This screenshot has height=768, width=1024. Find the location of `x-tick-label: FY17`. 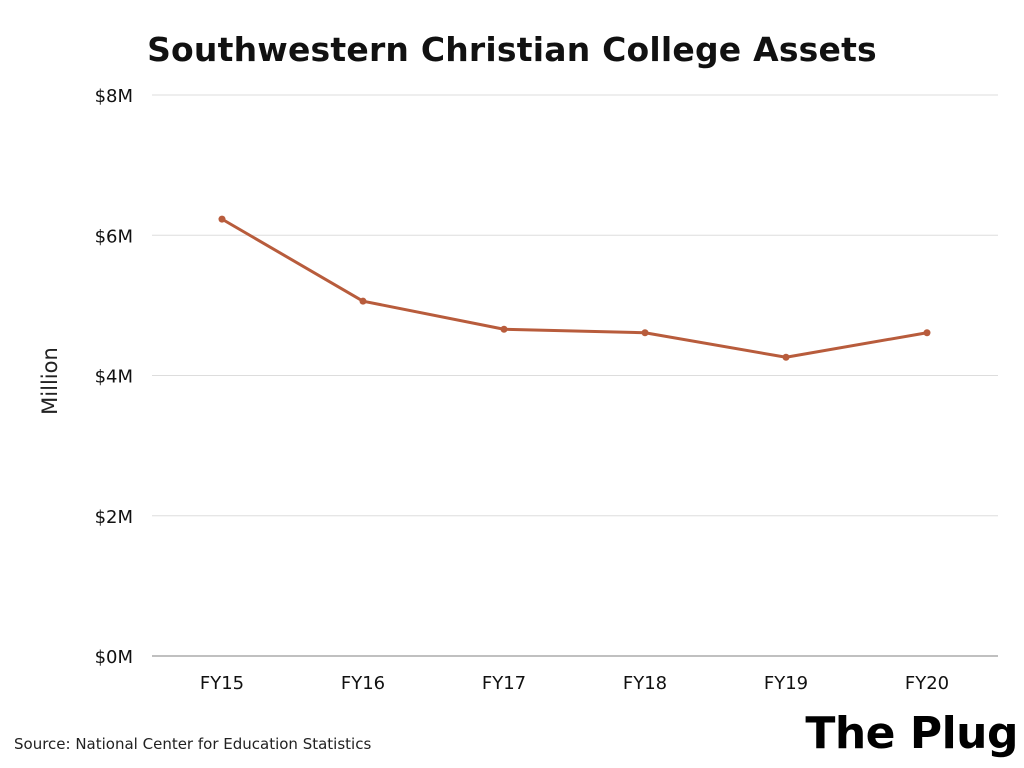

x-tick-label: FY17 is located at coordinates (504, 683).